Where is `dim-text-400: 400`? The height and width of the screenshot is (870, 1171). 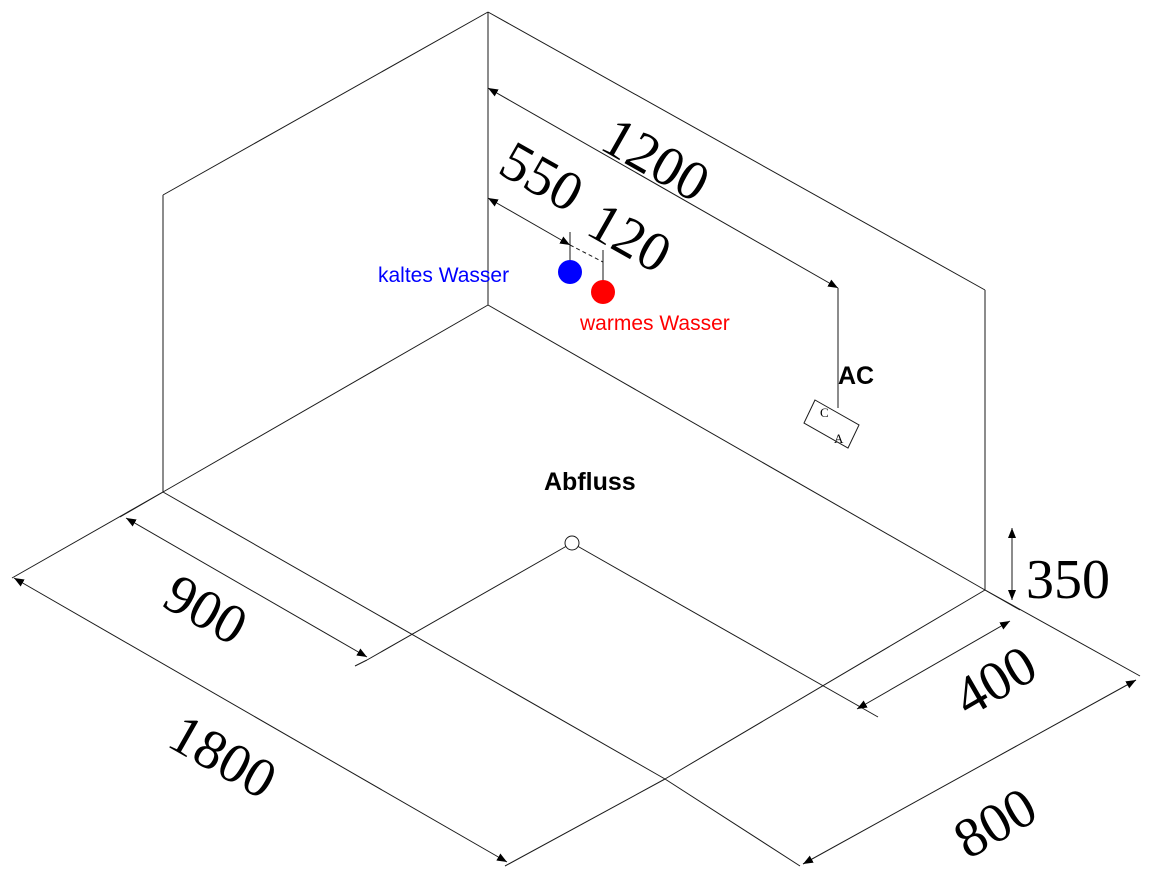
dim-text-400: 400 is located at coordinates (996, 682).